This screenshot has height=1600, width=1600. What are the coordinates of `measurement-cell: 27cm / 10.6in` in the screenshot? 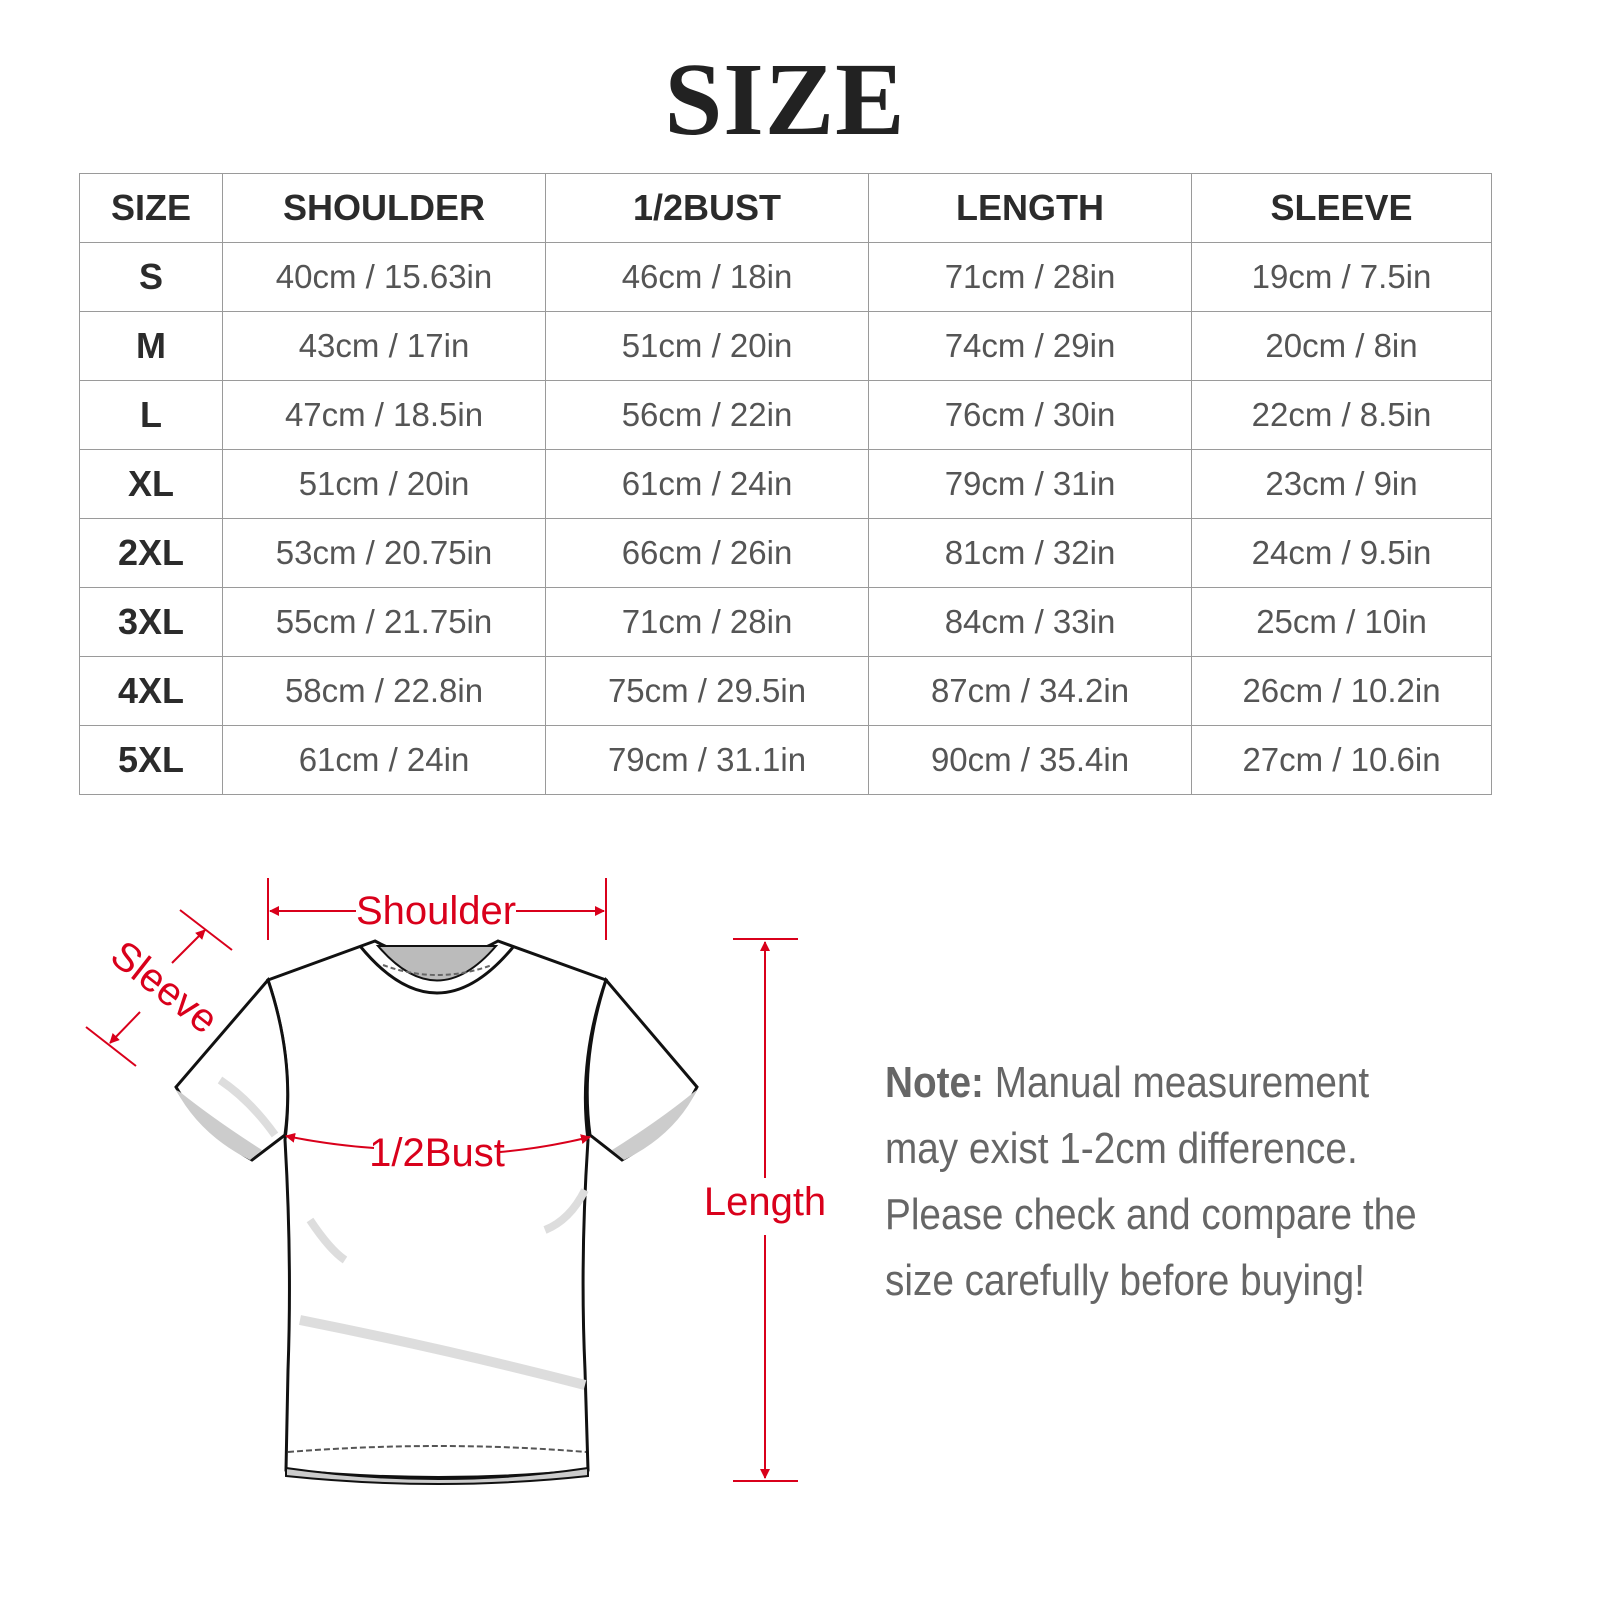 It's located at (1341, 760).